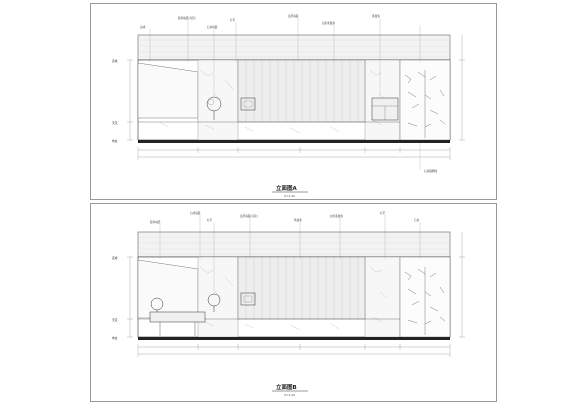 Image resolution: width=580 pixels, height=406 pixels. What do you see at coordinates (115, 123) in the screenshot?
I see `level-a-1: 天花` at bounding box center [115, 123].